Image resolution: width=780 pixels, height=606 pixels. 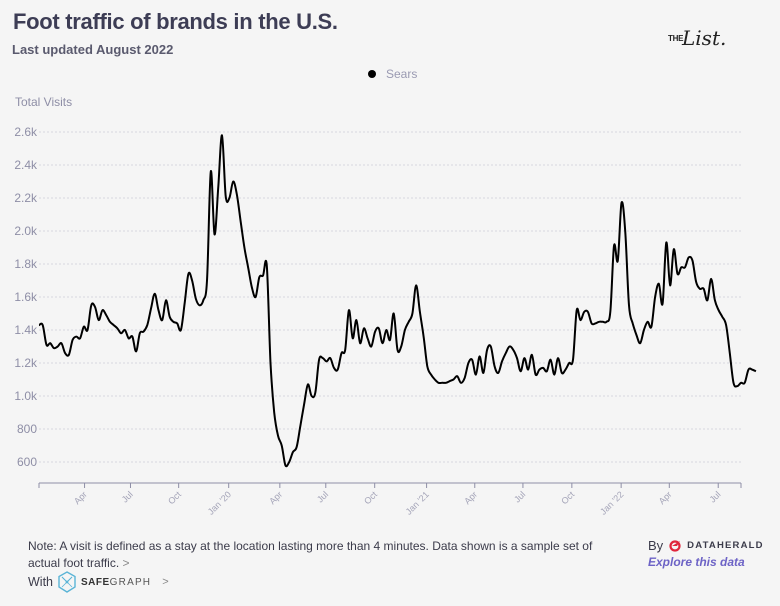 I want to click on safegraph-credit: With SAFEGRAPH >, so click(x=98, y=582).